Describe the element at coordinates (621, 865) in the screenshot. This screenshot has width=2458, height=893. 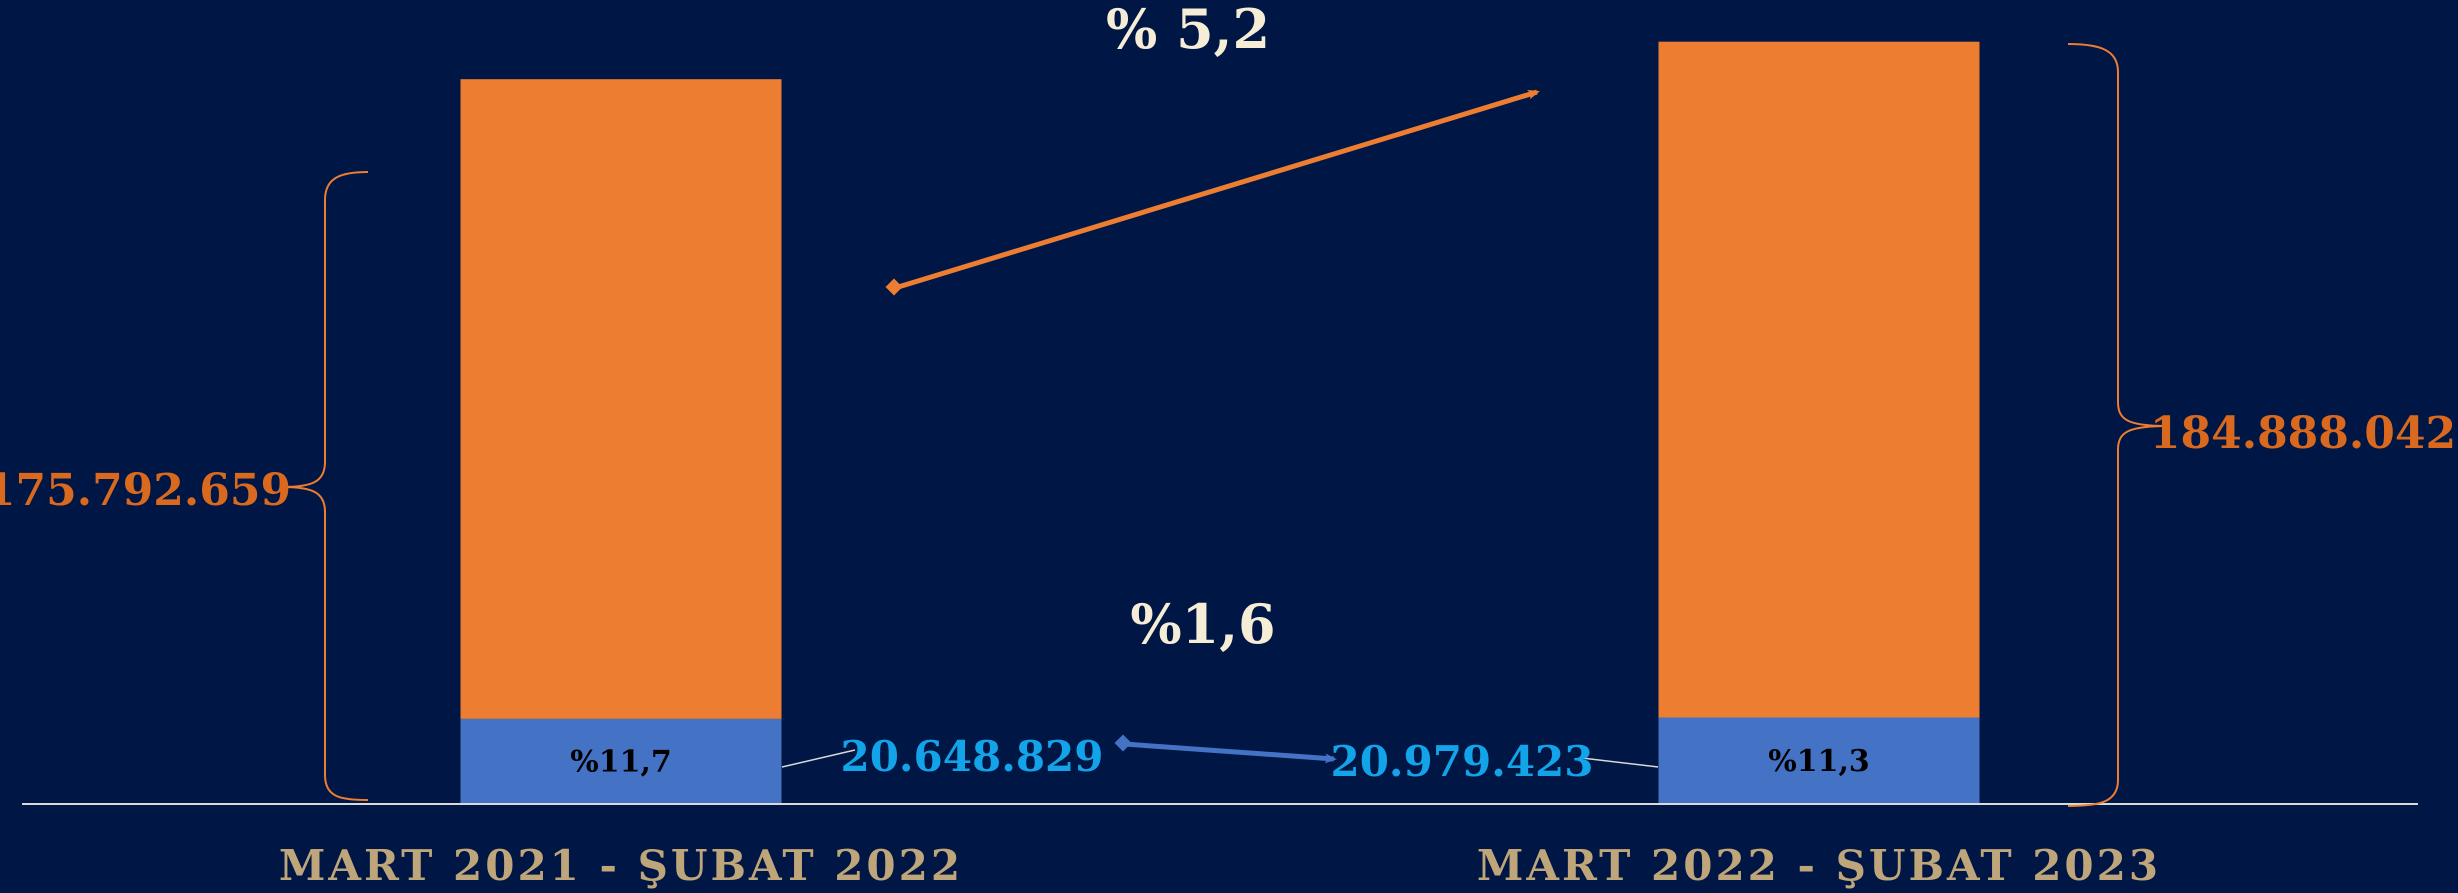
I see `category-label-1: MART 2021 - ŞUBAT 2022` at that location.